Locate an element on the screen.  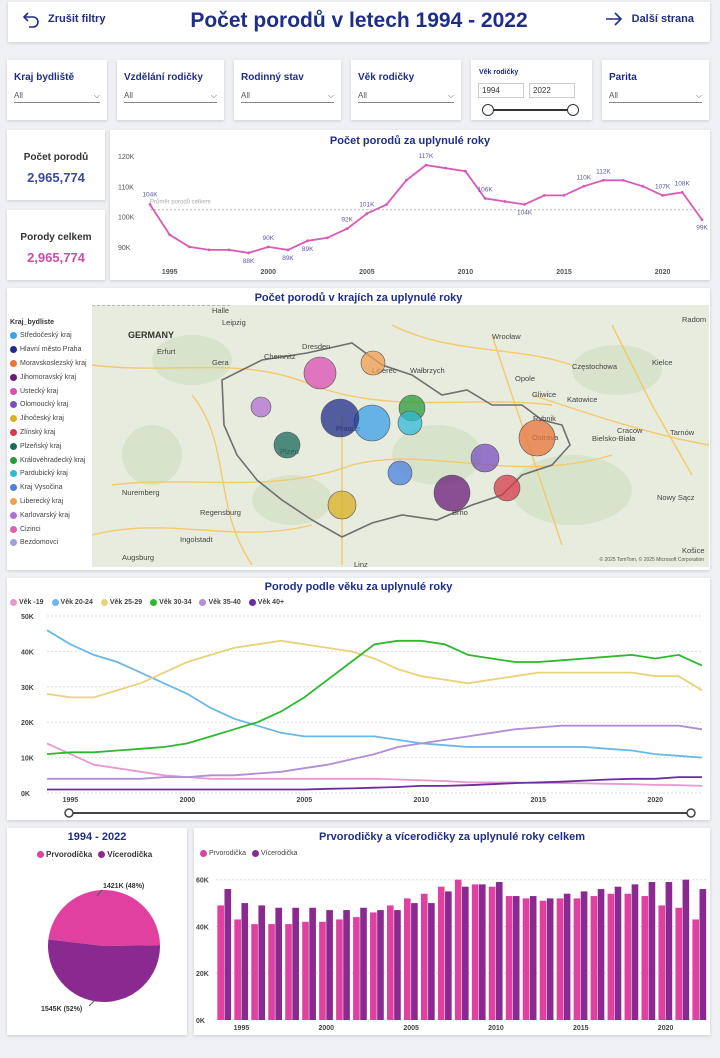
year-from-input: 1994 is located at coordinates (501, 90).